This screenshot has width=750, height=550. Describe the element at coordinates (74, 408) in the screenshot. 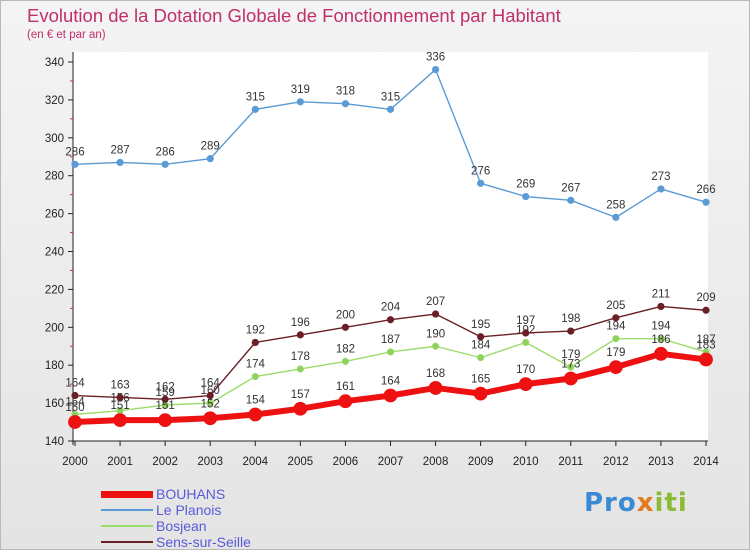

I see `data-label: 150` at that location.